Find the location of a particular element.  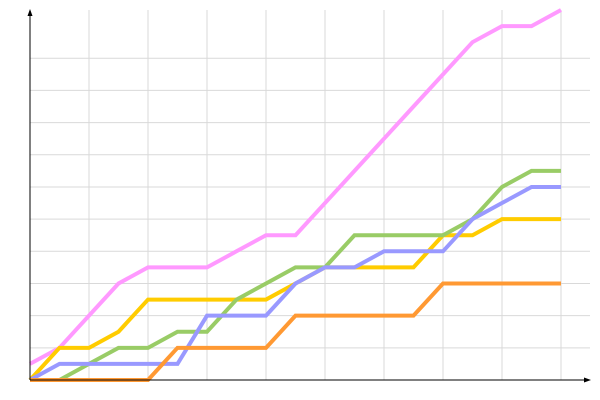

x-axis-arrow-icon is located at coordinates (587, 380).